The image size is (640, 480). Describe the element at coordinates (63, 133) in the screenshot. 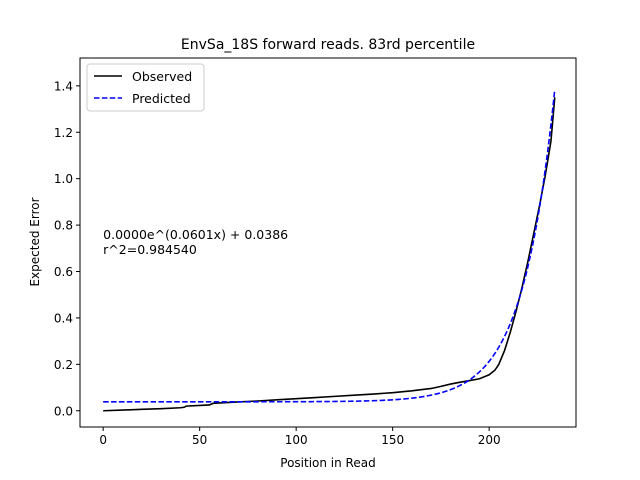

I see `y-tick-label: 1.2` at that location.